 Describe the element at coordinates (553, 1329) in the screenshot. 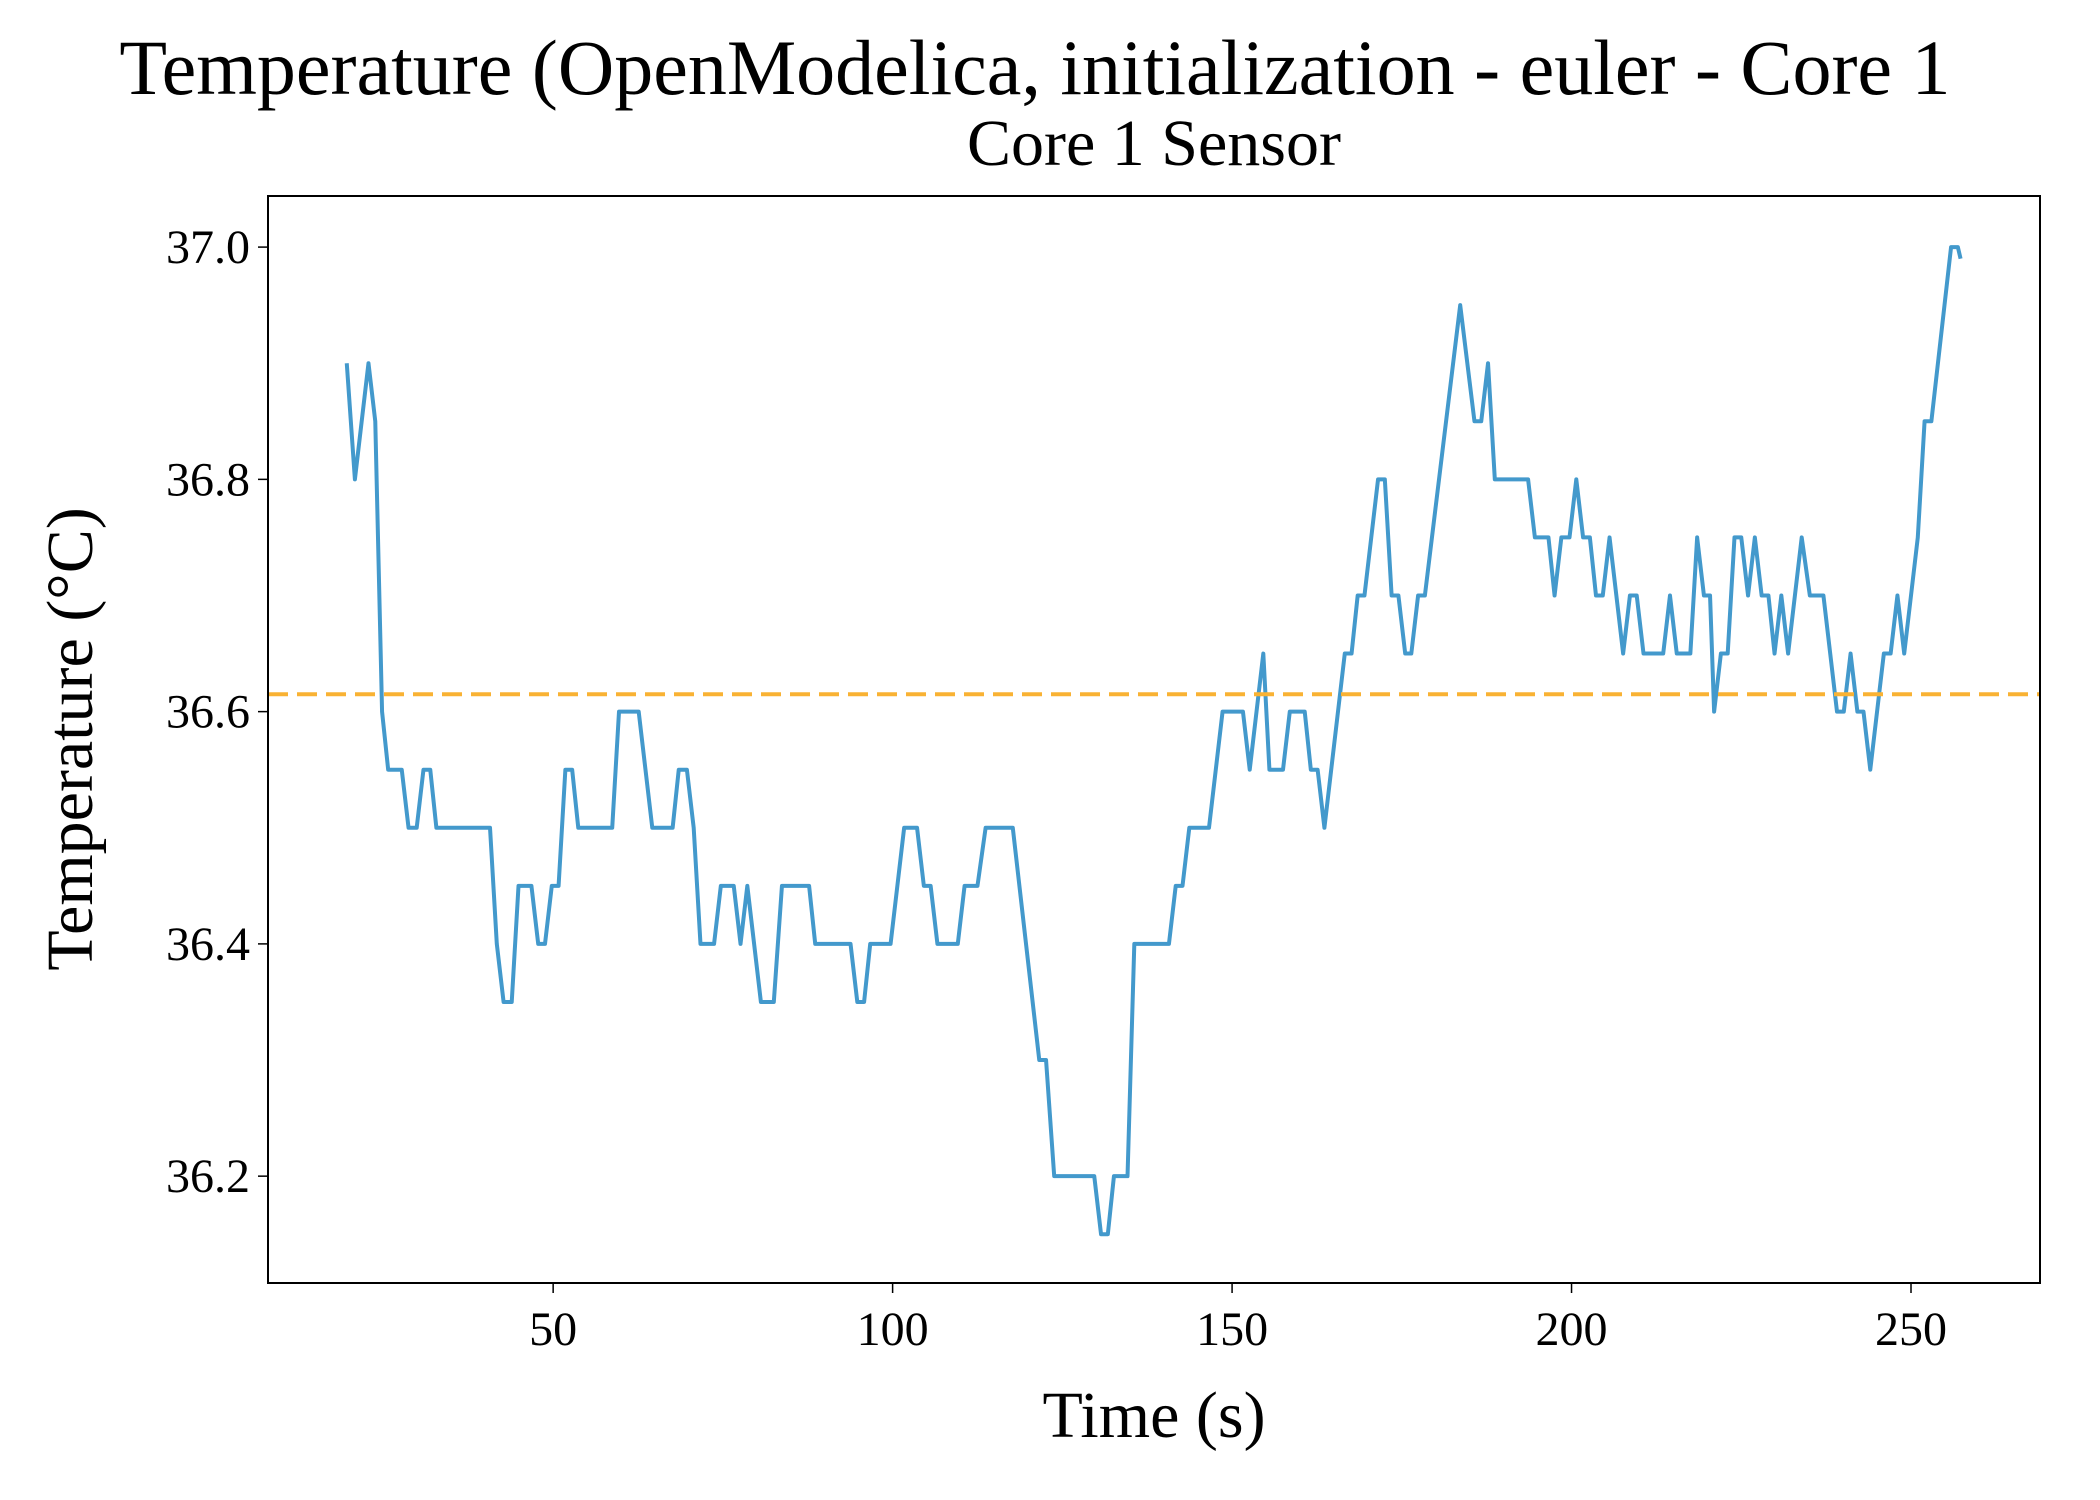

I see `x-tick-label: 50` at that location.